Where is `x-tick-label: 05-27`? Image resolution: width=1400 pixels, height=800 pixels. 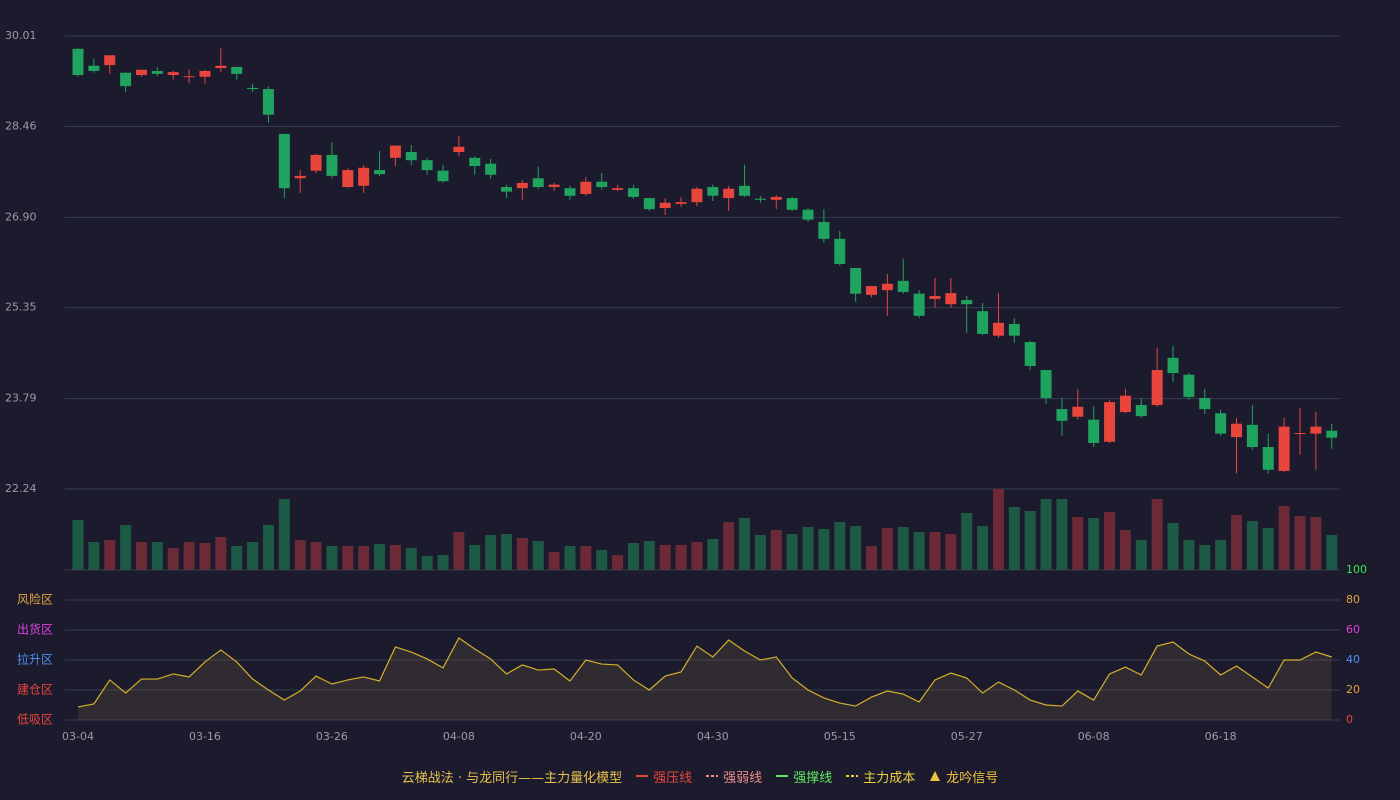
x-tick-label: 05-27 is located at coordinates (967, 736).